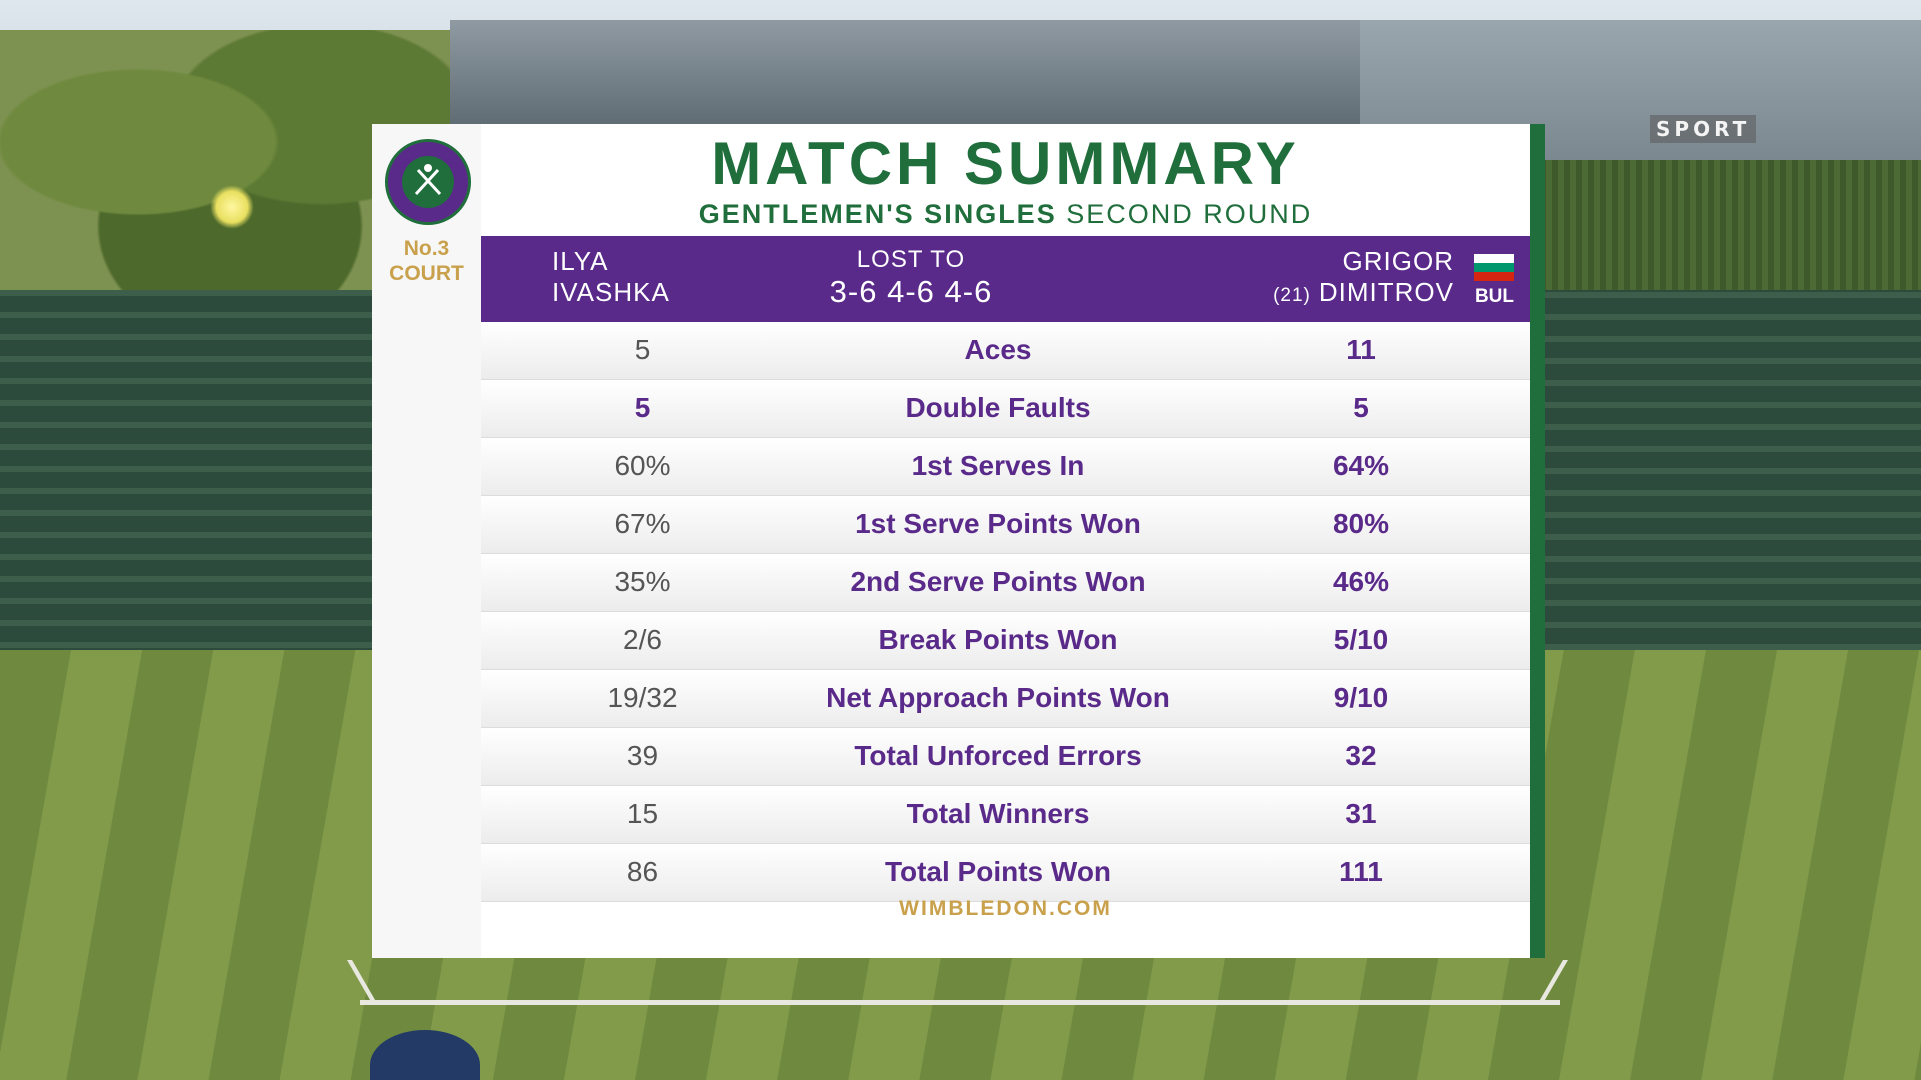 This screenshot has height=1080, width=1921. I want to click on player2-first-name: GRIGOR, so click(1398, 261).